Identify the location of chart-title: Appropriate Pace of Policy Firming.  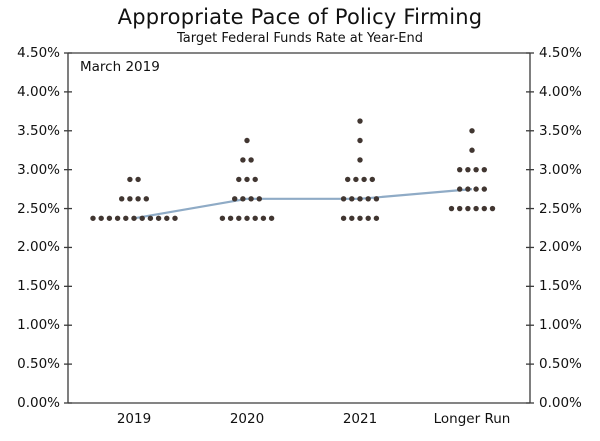
(300, 17).